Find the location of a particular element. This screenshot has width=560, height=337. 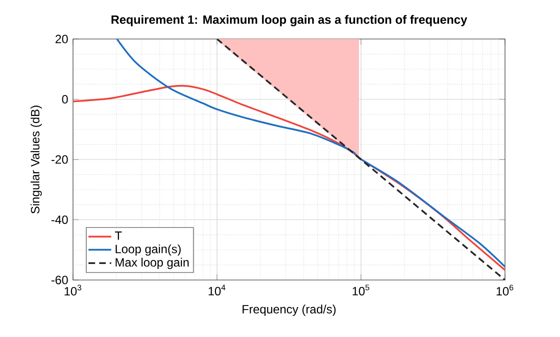

y-tick-label: 20 is located at coordinates (62, 39).